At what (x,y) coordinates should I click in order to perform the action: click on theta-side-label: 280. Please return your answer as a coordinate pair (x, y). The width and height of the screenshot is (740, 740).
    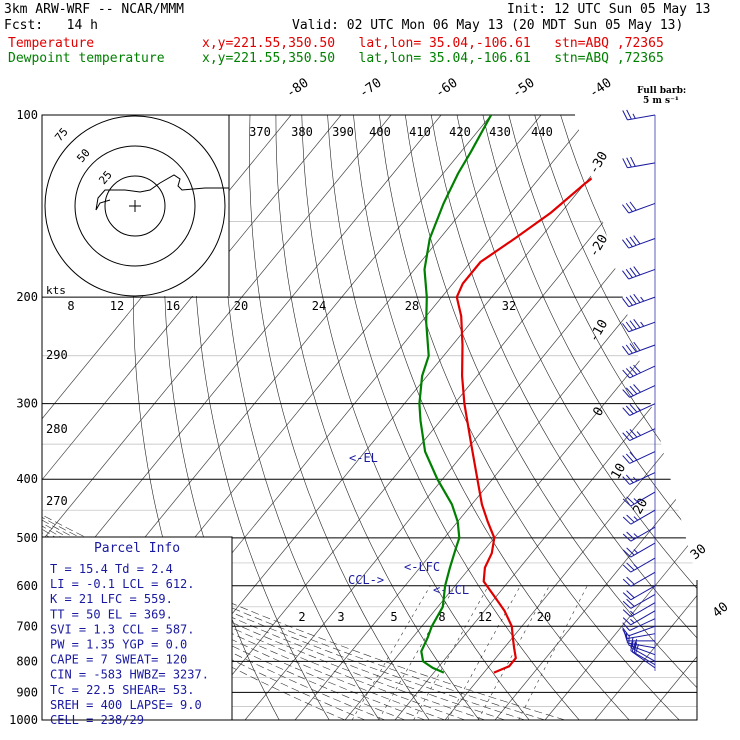
    Looking at the image, I should click on (57, 429).